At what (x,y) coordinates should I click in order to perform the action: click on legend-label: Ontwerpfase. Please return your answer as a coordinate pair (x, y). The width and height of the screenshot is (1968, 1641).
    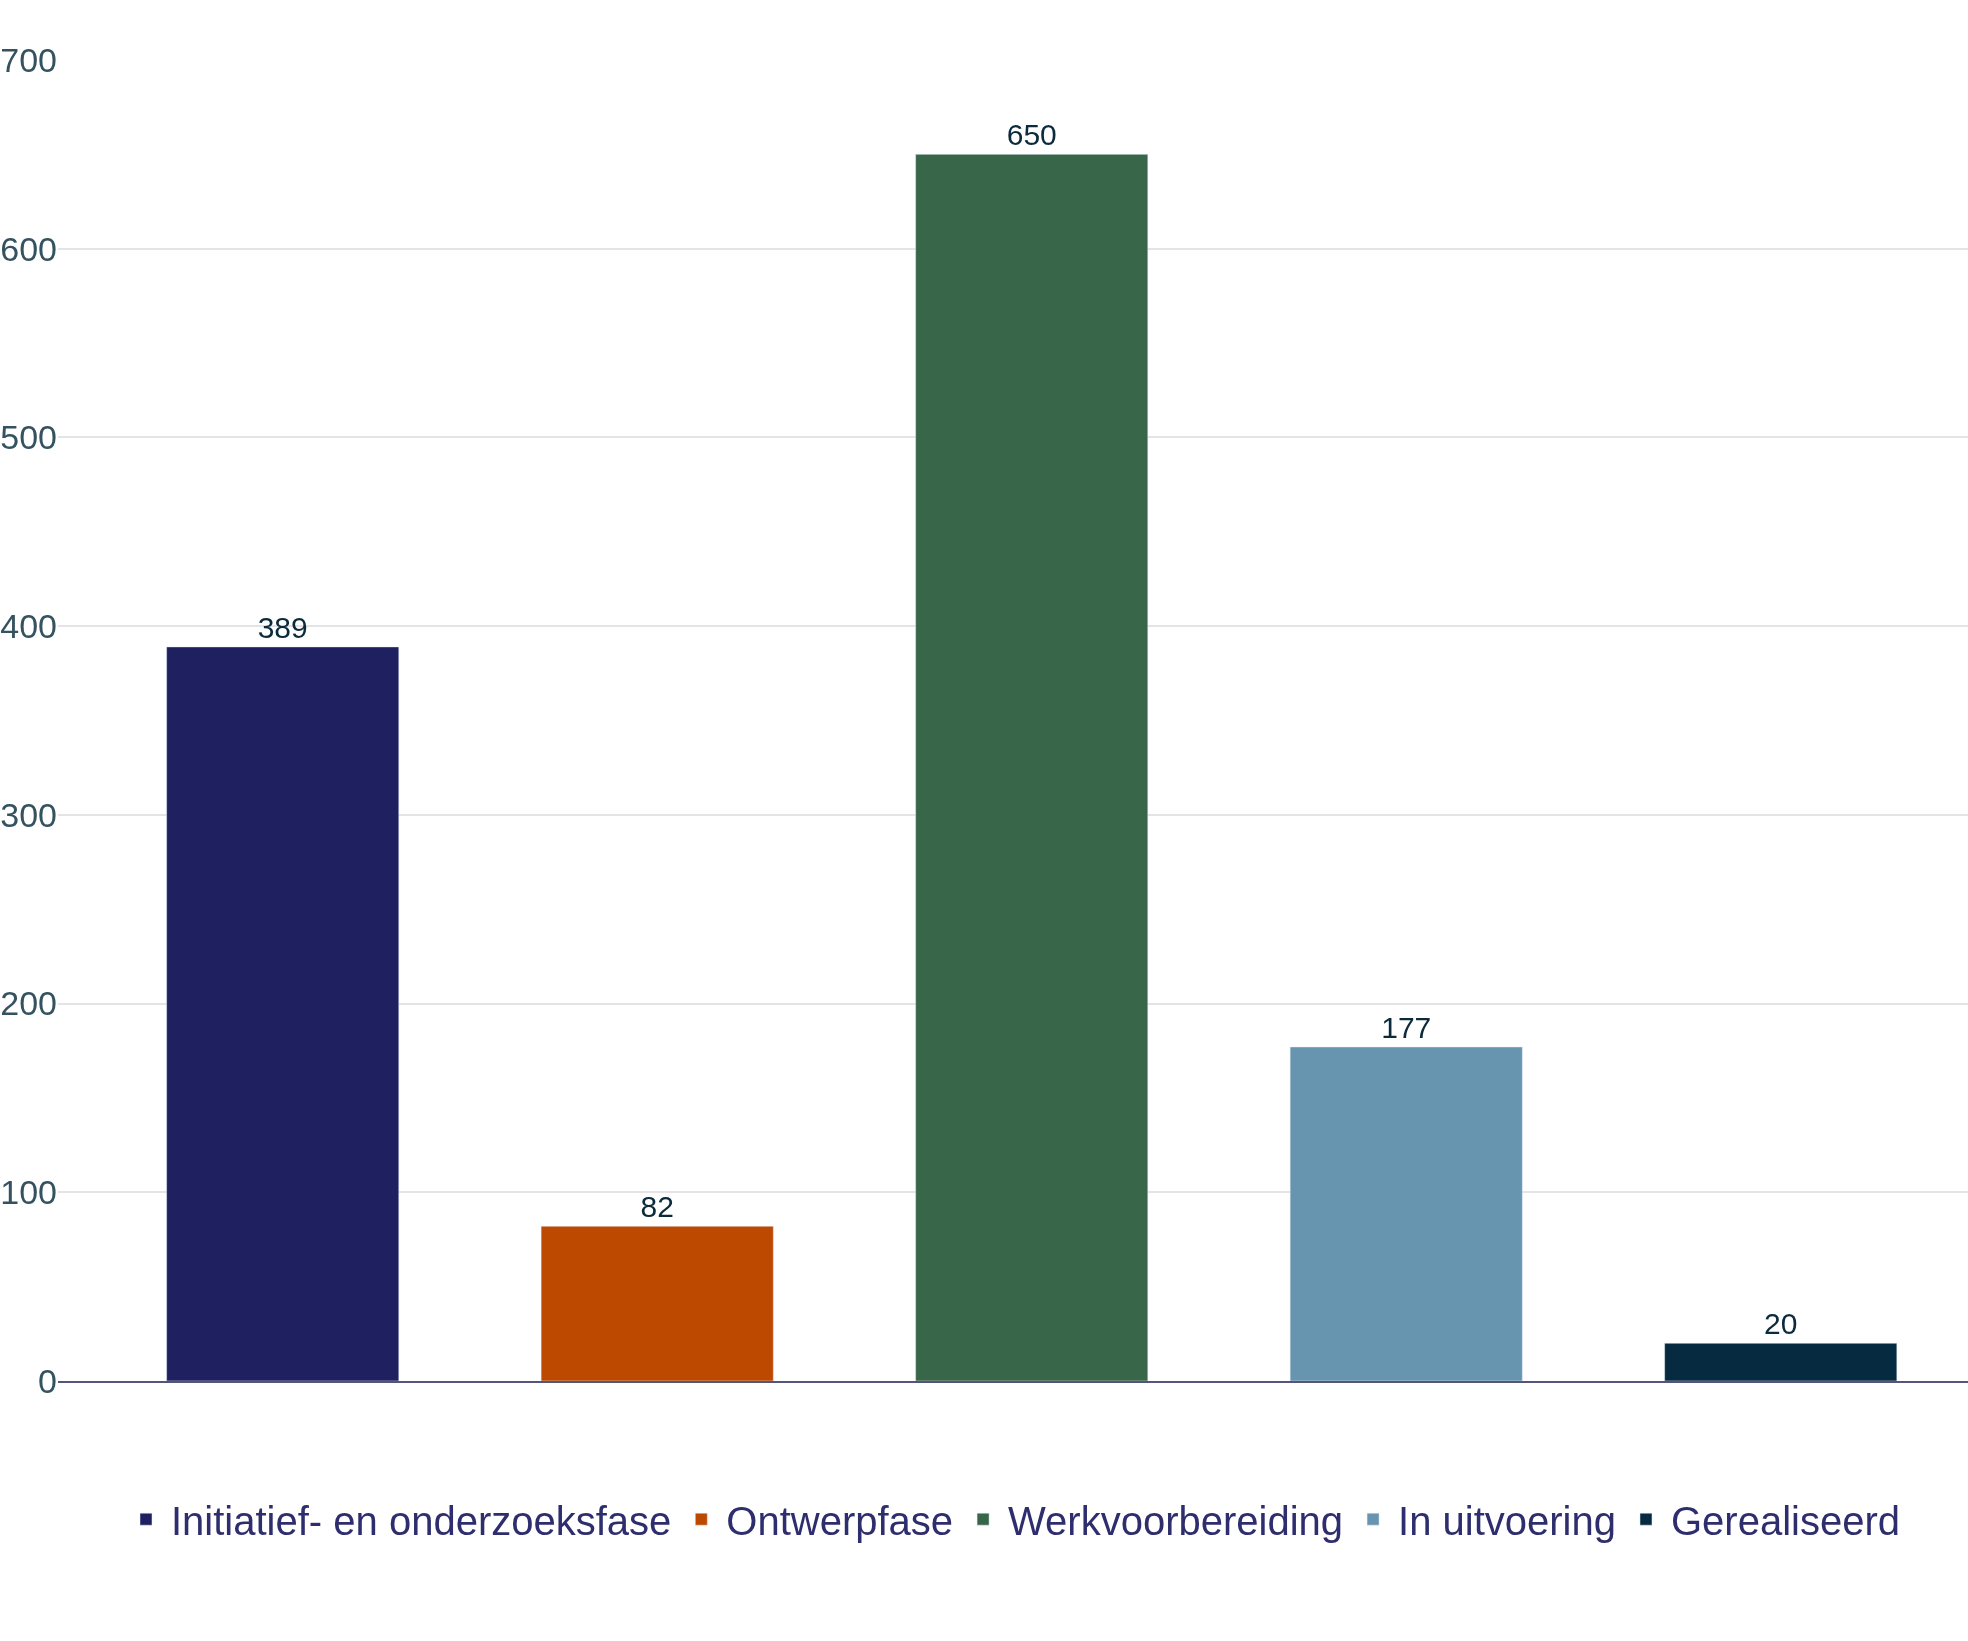
    Looking at the image, I should click on (840, 1520).